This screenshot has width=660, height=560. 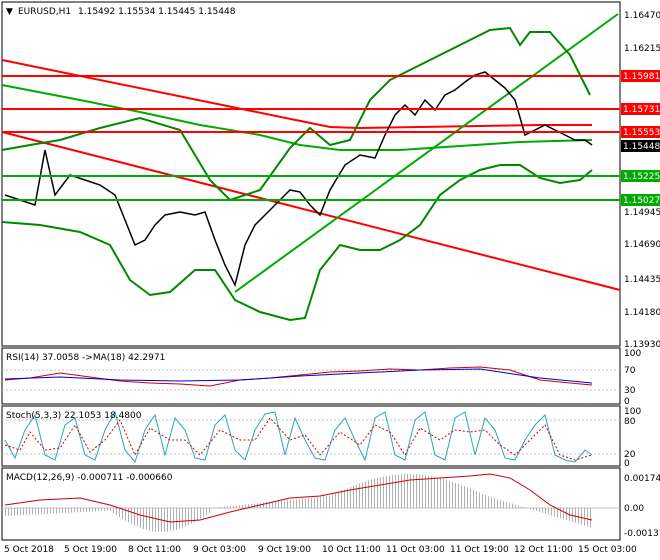 What do you see at coordinates (632, 354) in the screenshot?
I see `rsi-tick: 100` at bounding box center [632, 354].